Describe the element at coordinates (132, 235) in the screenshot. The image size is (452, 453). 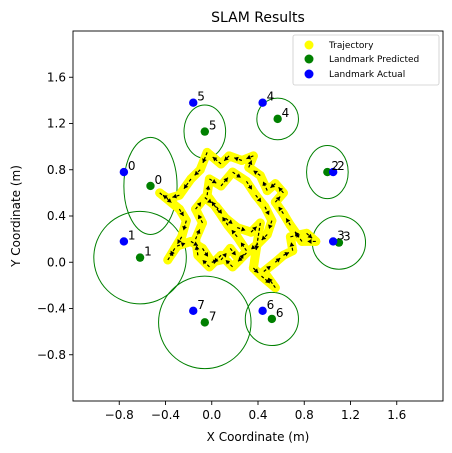
I see `landmark-actual-label: 1` at that location.